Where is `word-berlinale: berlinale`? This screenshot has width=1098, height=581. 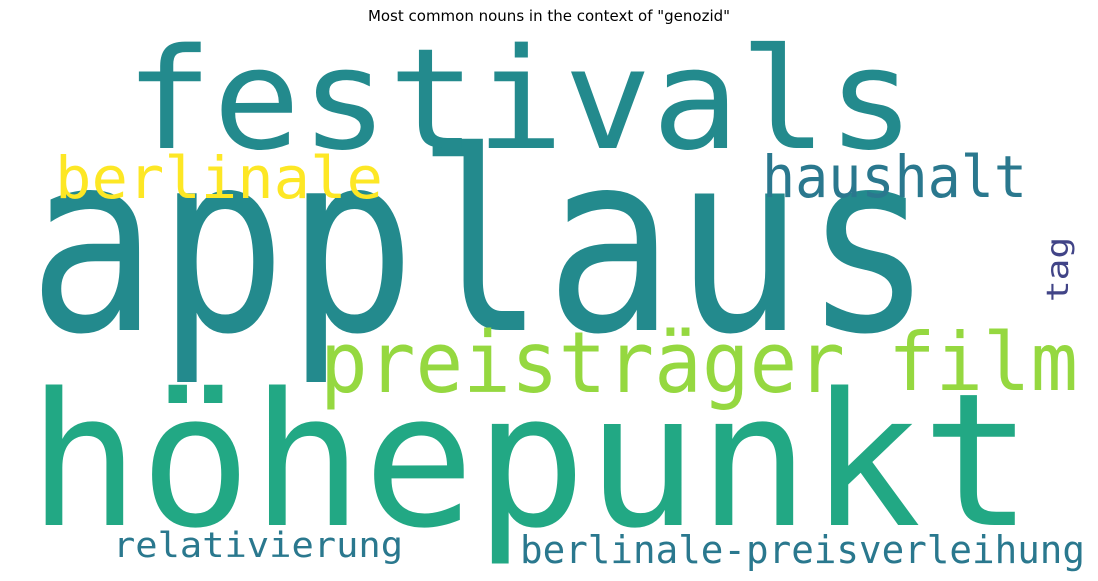 word-berlinale: berlinale is located at coordinates (219, 178).